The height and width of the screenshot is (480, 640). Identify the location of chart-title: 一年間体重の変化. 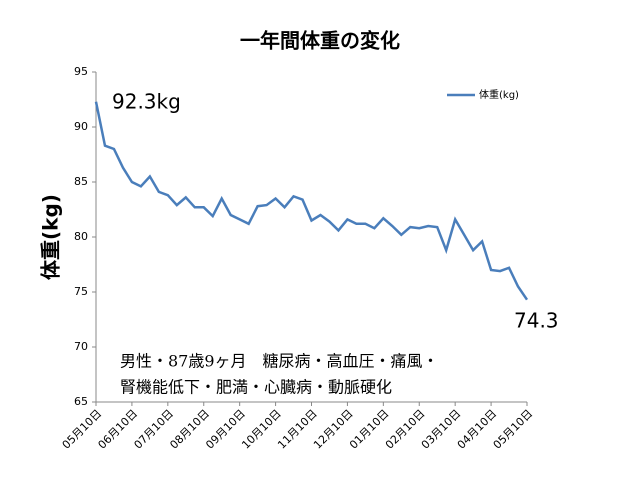
(320, 41).